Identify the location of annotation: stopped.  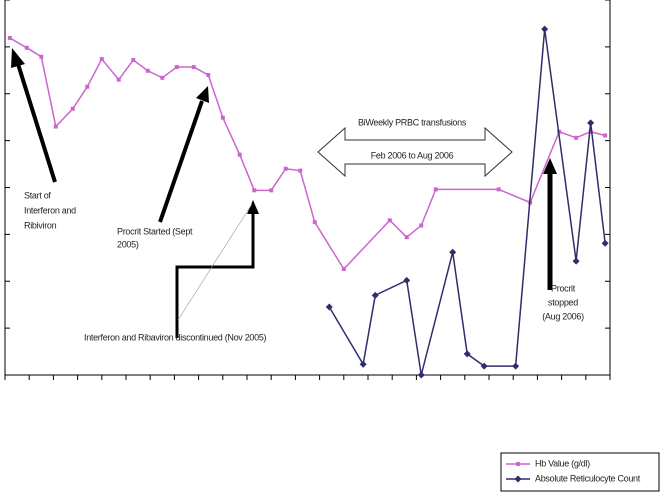
(563, 302).